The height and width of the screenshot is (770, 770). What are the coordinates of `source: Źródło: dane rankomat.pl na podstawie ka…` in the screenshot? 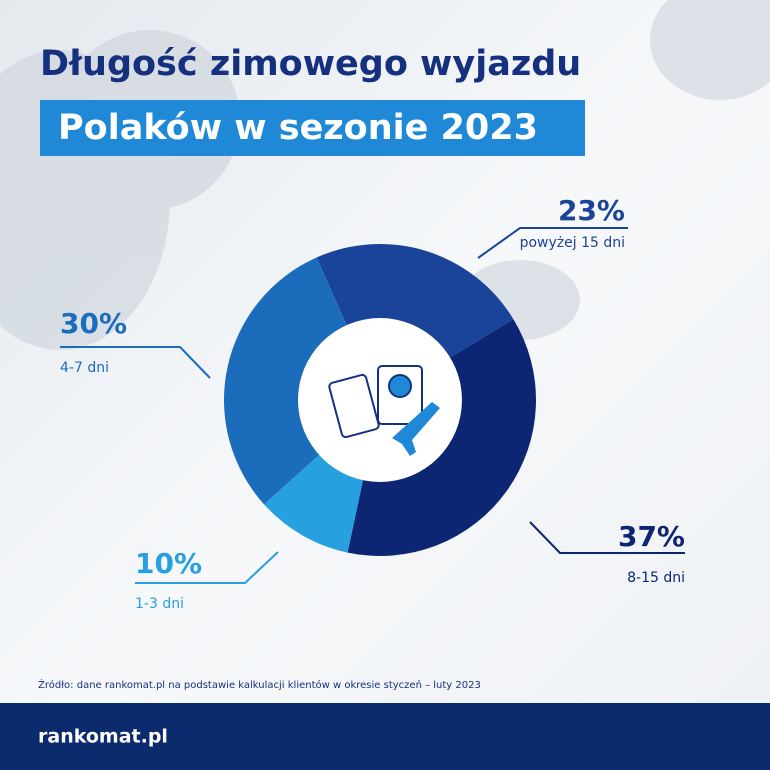 It's located at (259, 684).